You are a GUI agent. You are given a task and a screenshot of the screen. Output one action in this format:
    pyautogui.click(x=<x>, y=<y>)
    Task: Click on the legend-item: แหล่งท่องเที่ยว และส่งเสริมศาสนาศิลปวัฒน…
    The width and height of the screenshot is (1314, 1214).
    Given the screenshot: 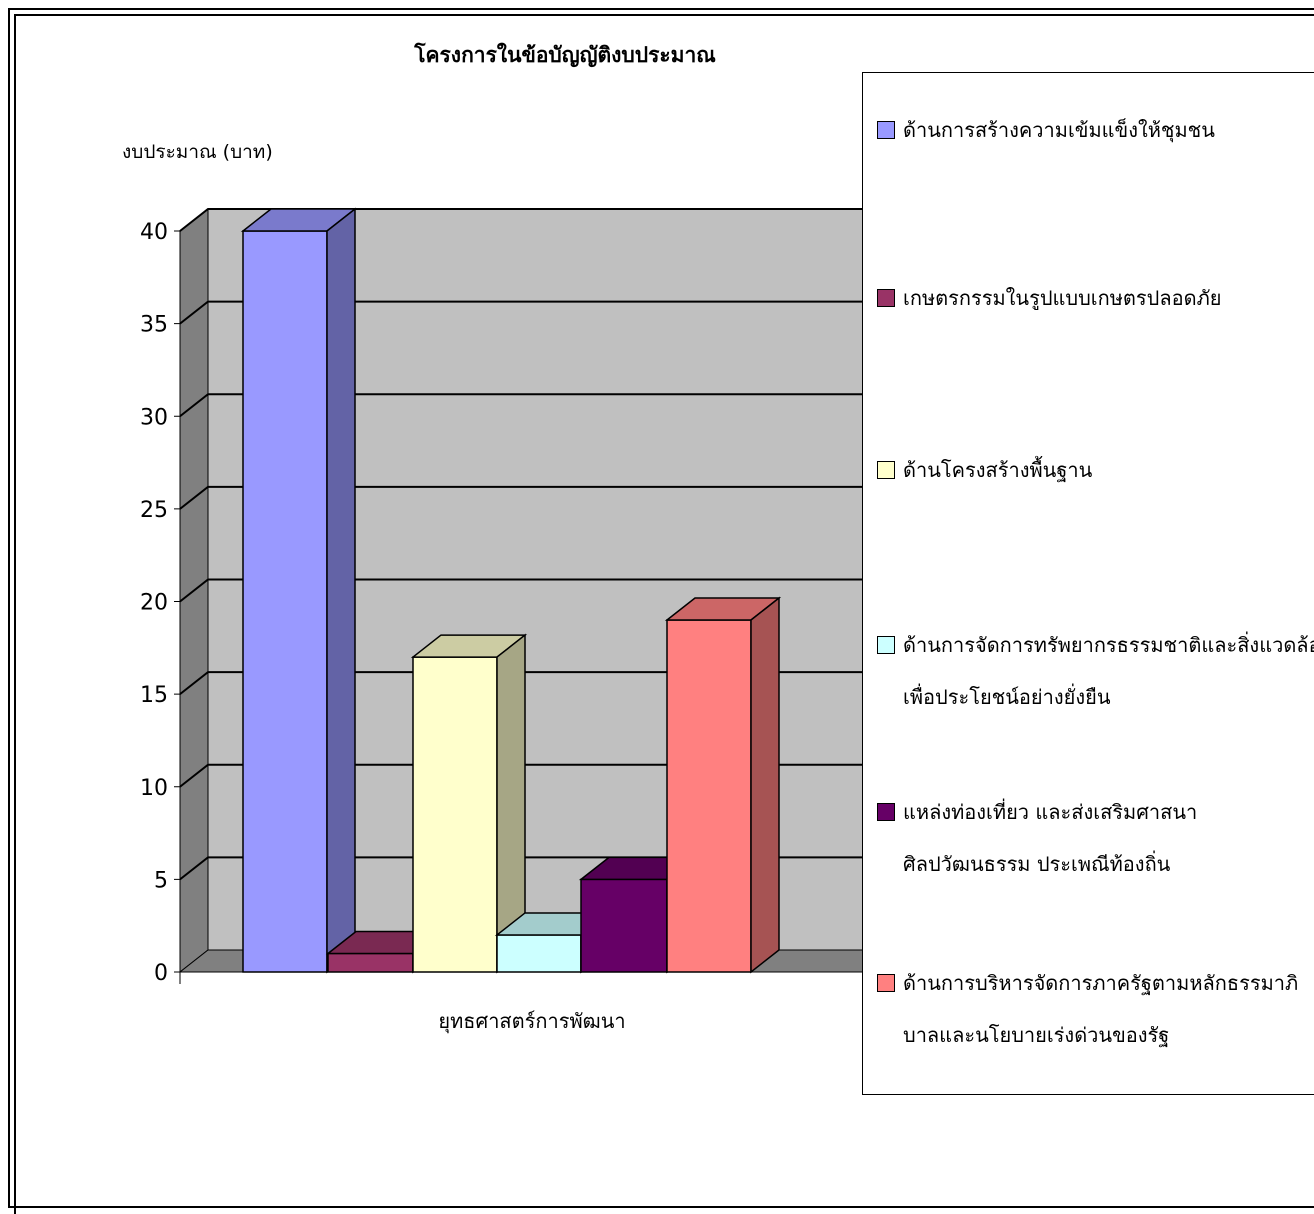 What is the action you would take?
    pyautogui.click(x=1037, y=838)
    